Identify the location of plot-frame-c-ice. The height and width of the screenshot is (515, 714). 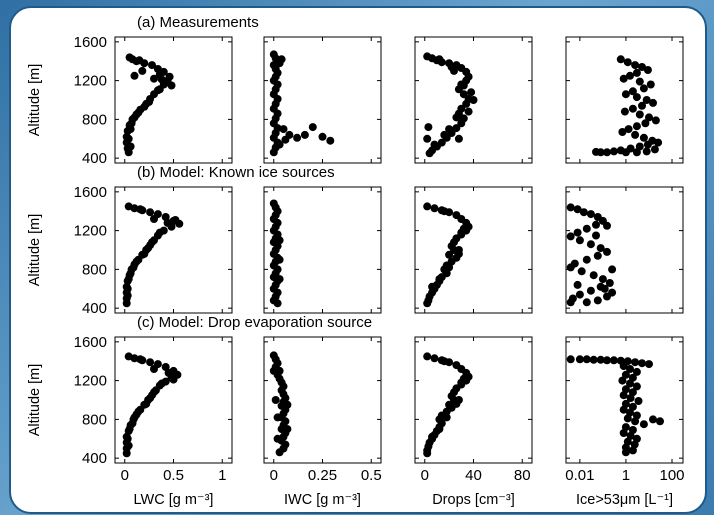
(624, 400).